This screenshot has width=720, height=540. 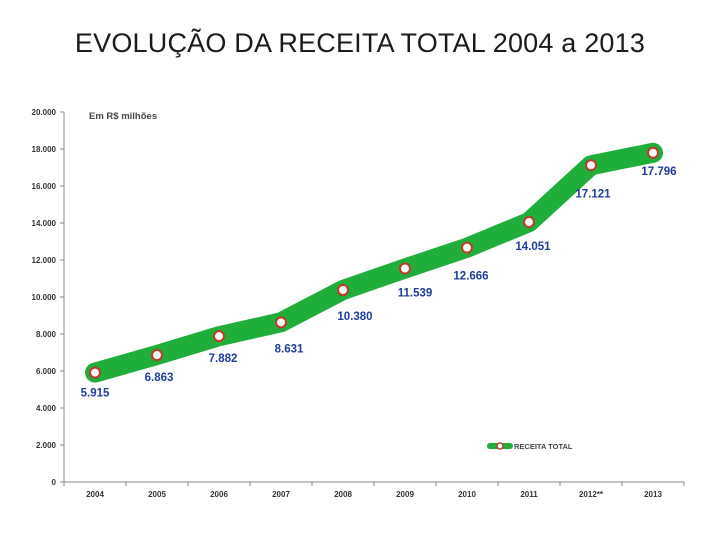 What do you see at coordinates (157, 494) in the screenshot?
I see `x-tick-label: 2005` at bounding box center [157, 494].